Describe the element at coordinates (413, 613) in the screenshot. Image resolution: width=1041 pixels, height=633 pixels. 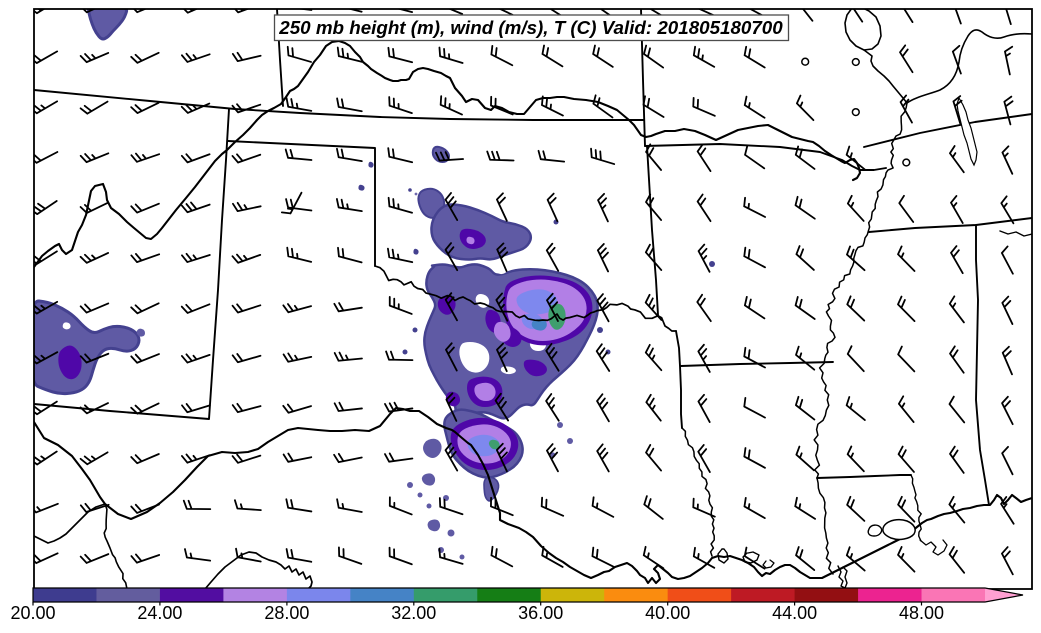
I see `svg-text: 32.00` at that location.